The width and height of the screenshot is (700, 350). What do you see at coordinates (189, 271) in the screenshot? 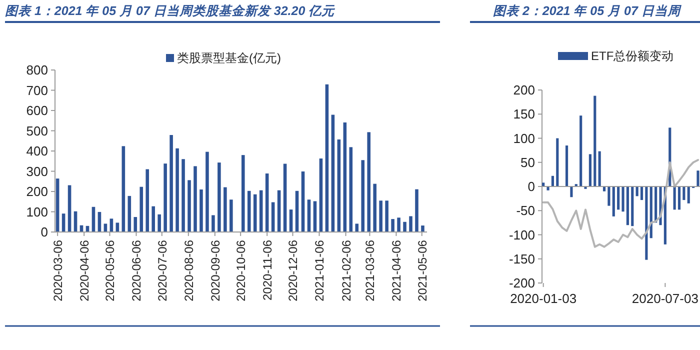
I see `x-tick-label: 2020-08-06` at bounding box center [189, 271].